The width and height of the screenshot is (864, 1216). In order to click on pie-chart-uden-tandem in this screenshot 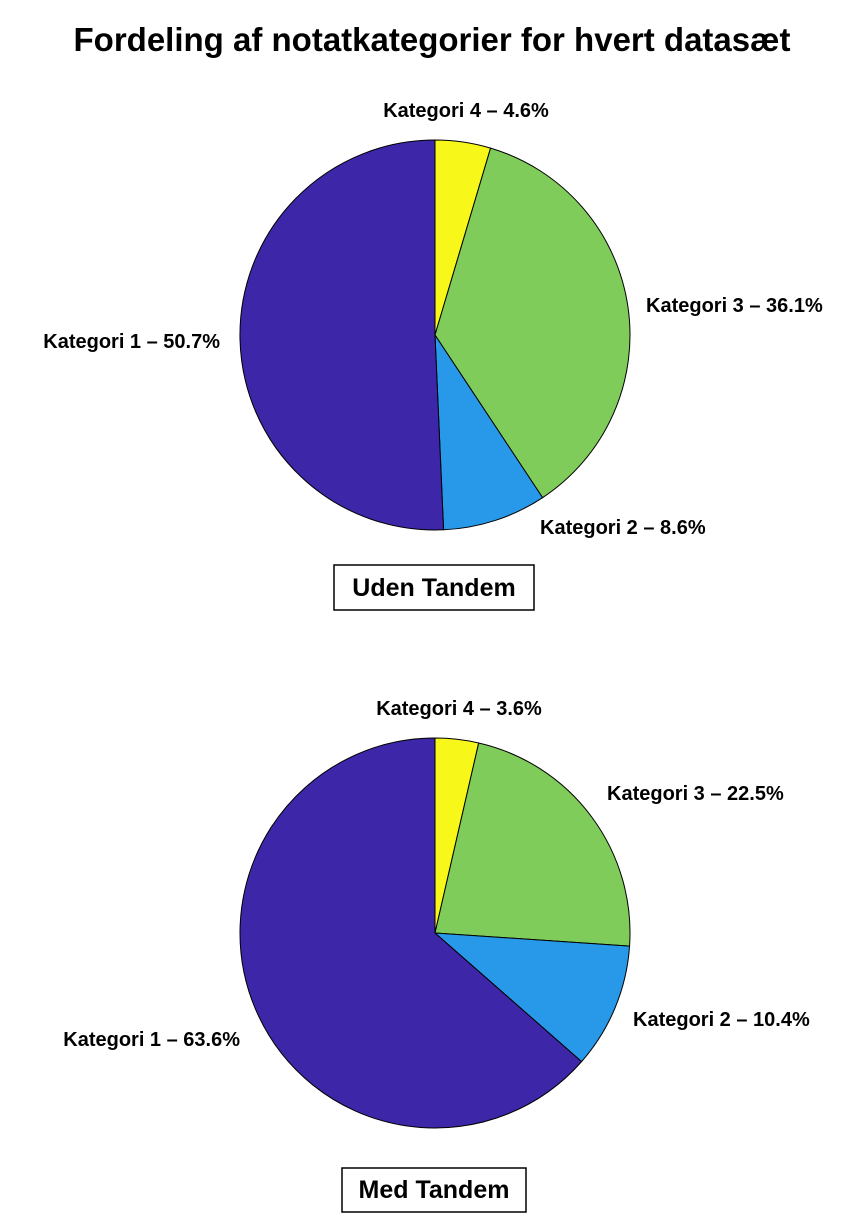, I will do `click(435, 335)`.